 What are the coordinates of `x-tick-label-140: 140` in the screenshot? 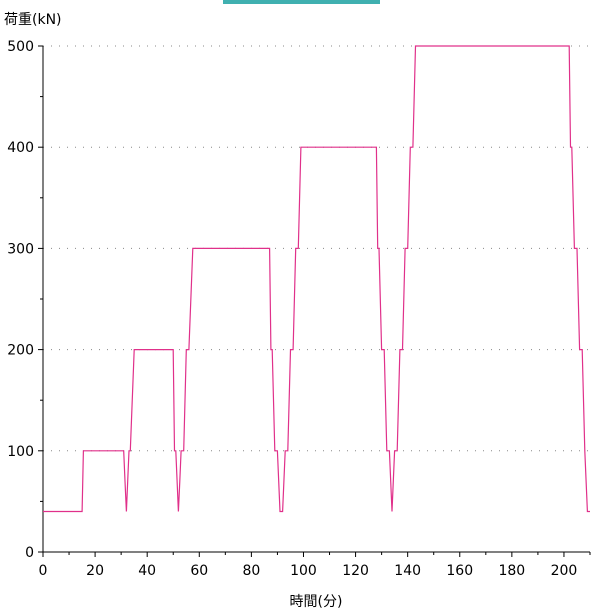 It's located at (407, 571).